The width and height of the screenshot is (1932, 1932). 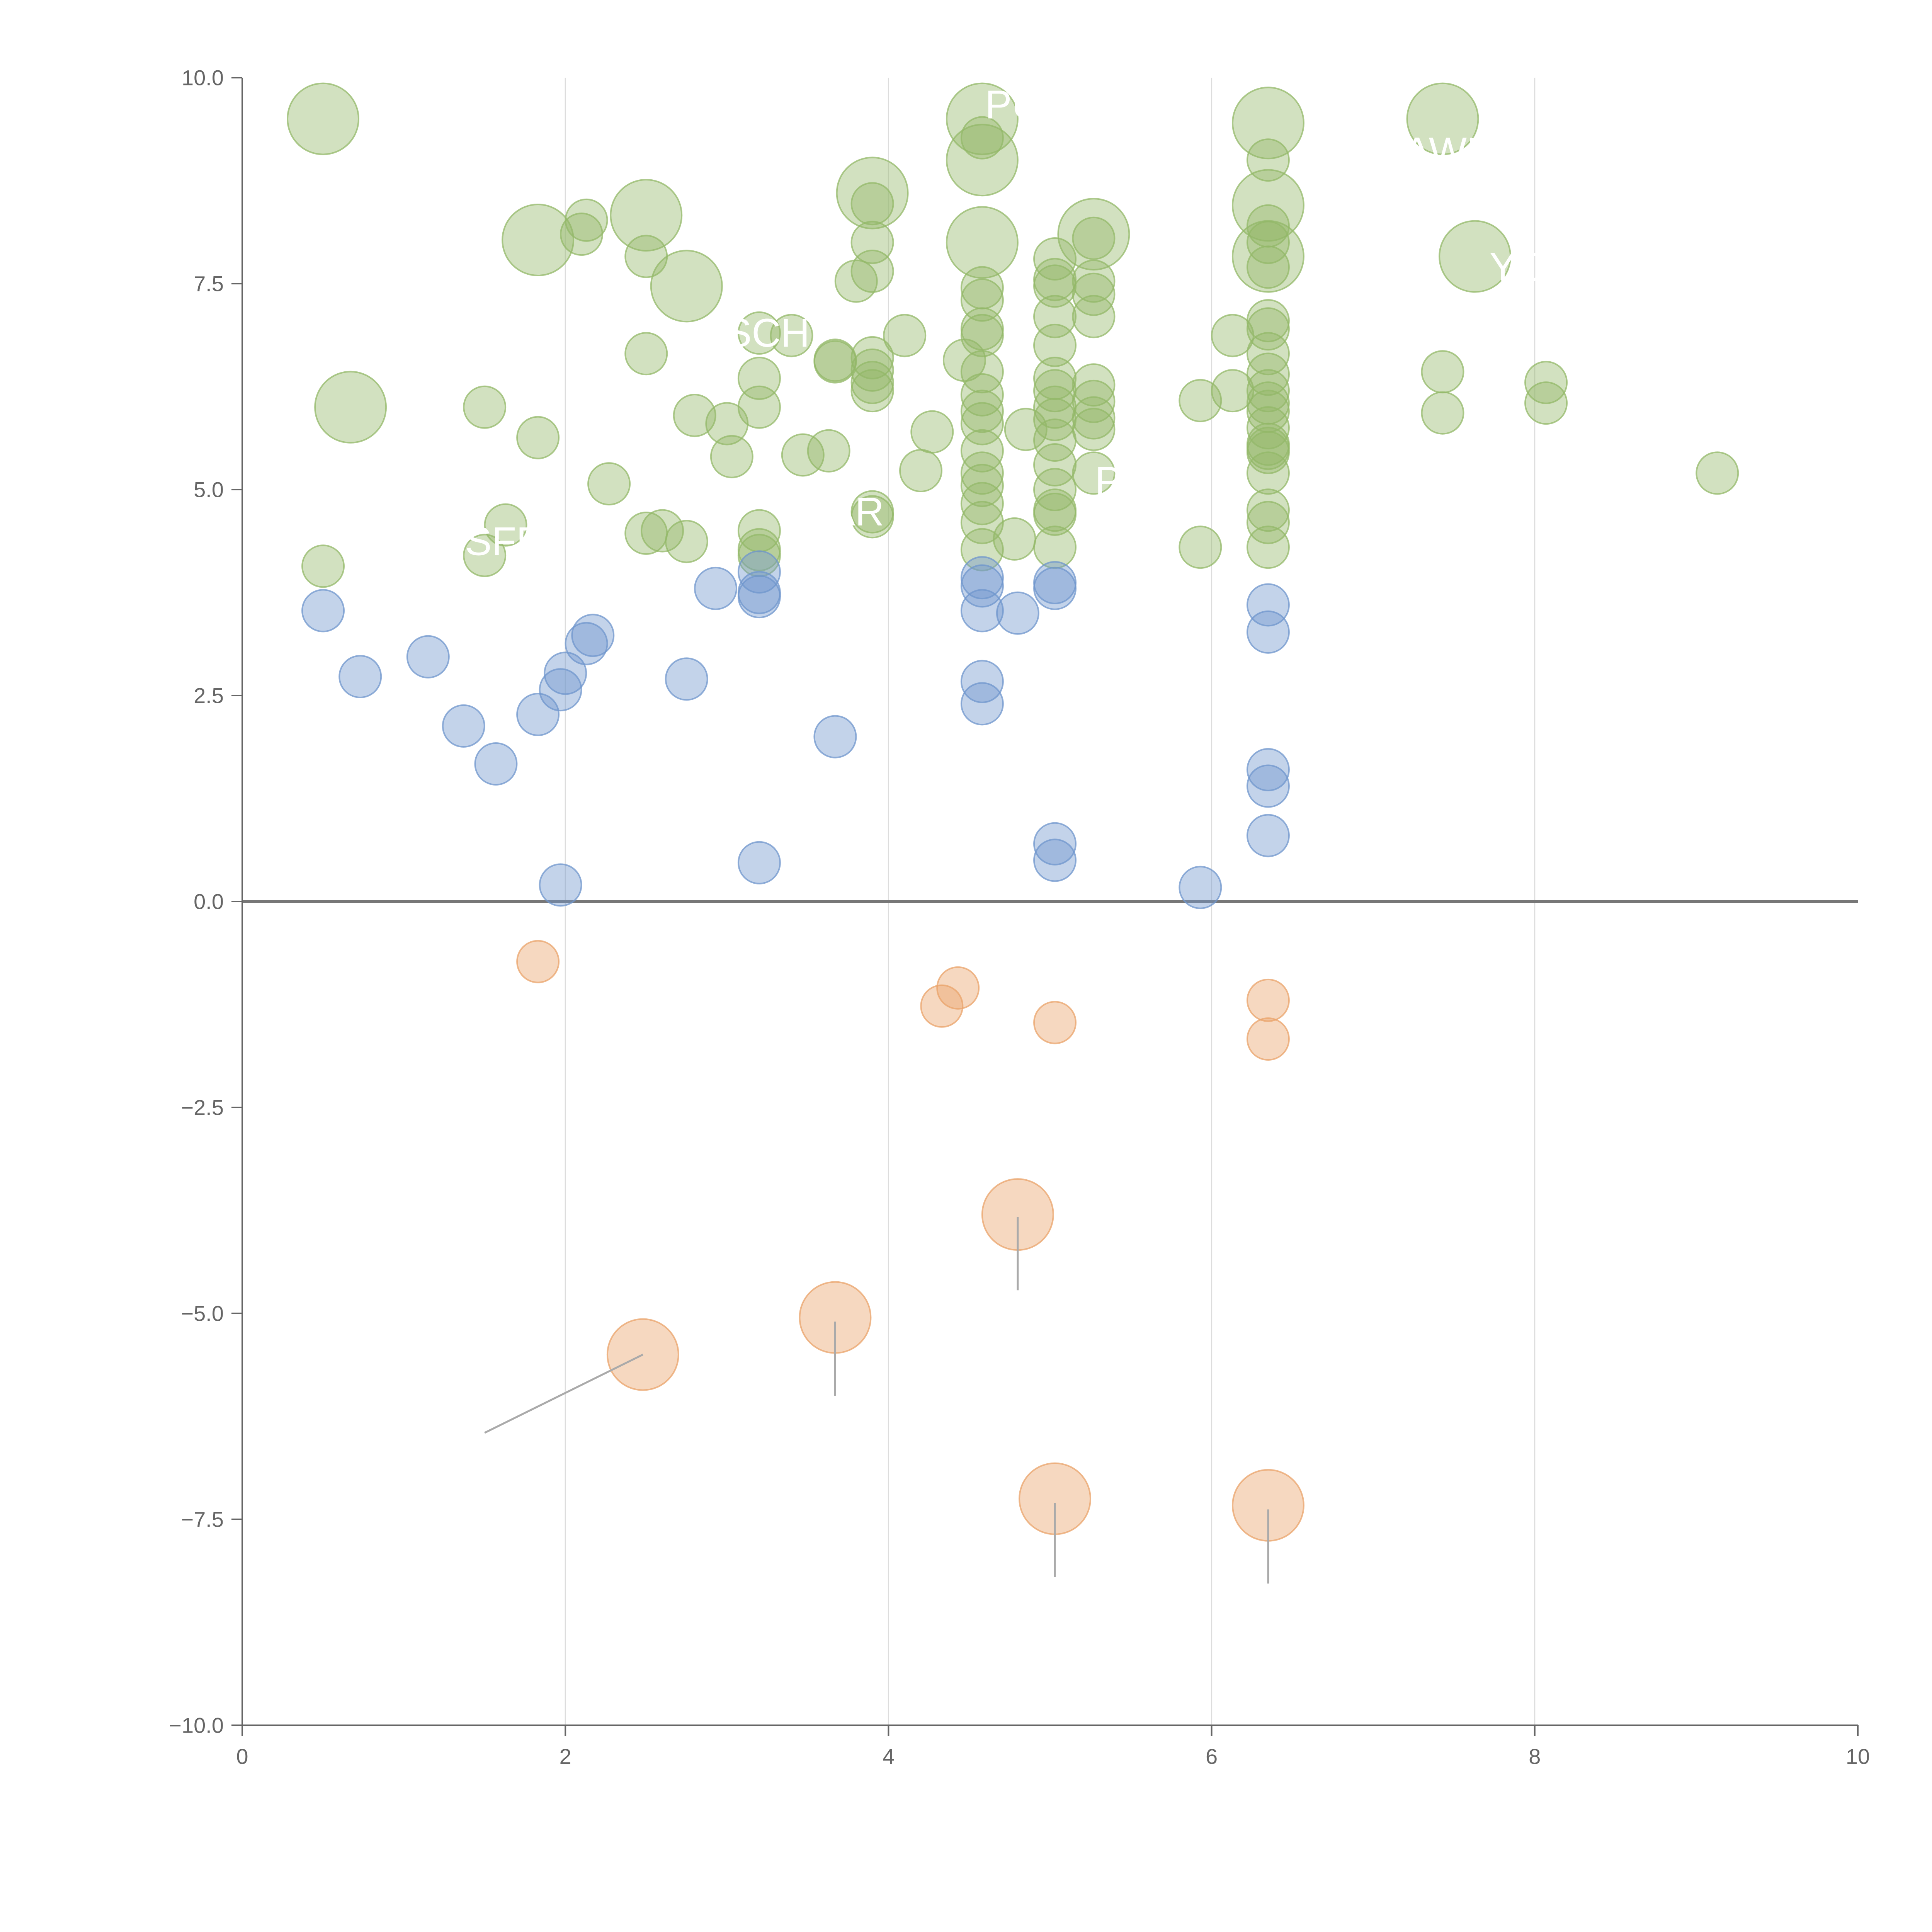 I want to click on x-tick-label: 2, so click(x=565, y=1756).